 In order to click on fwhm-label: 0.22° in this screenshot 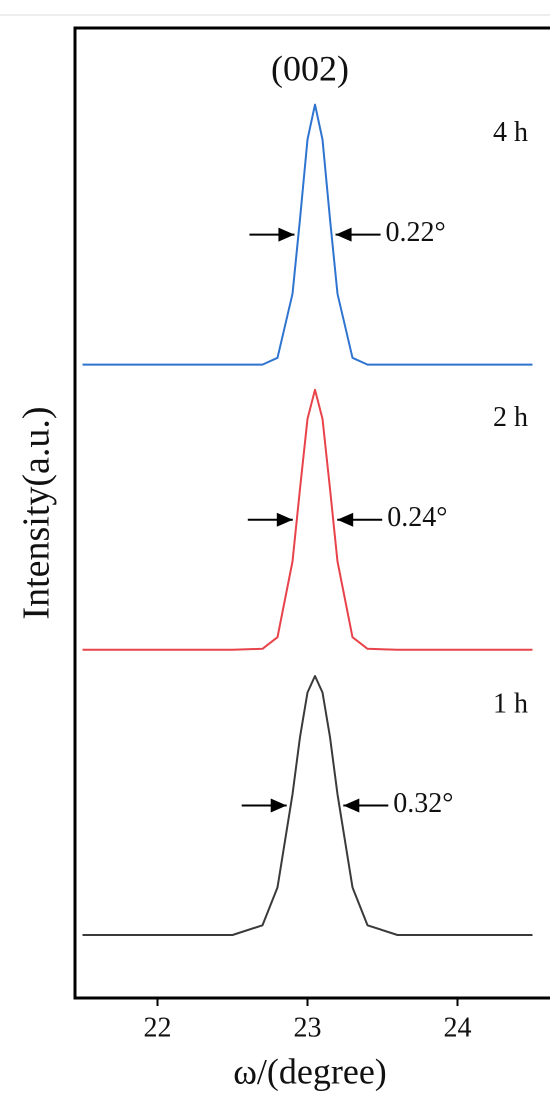, I will do `click(416, 232)`.